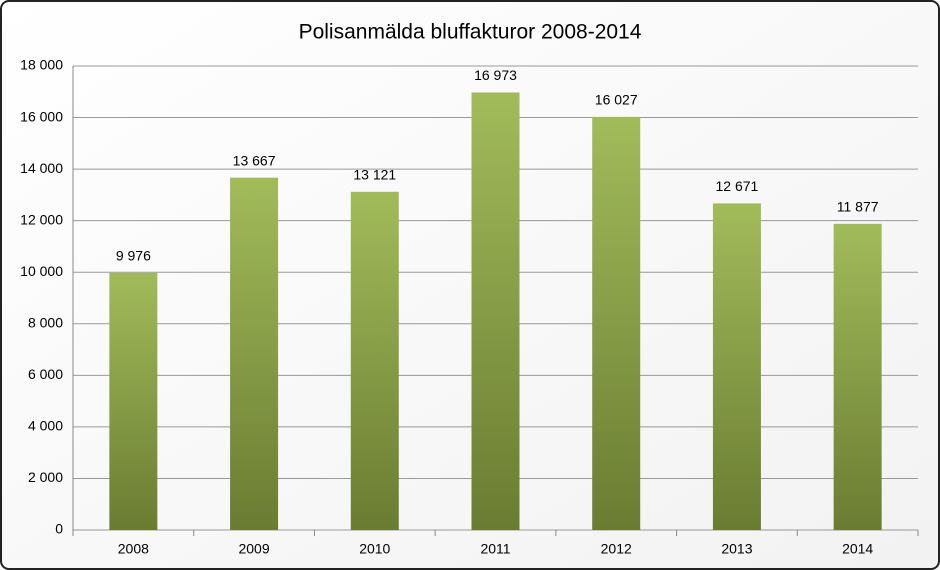 Image resolution: width=940 pixels, height=570 pixels. Describe the element at coordinates (254, 160) in the screenshot. I see `value-label: 13 667` at that location.